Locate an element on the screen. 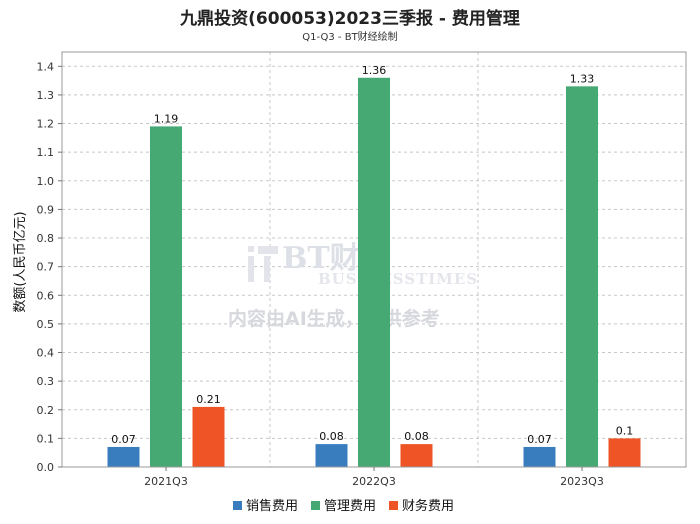 This screenshot has height=524, width=700. legend: 销售费用 管理费用 财务费用 is located at coordinates (343, 506).